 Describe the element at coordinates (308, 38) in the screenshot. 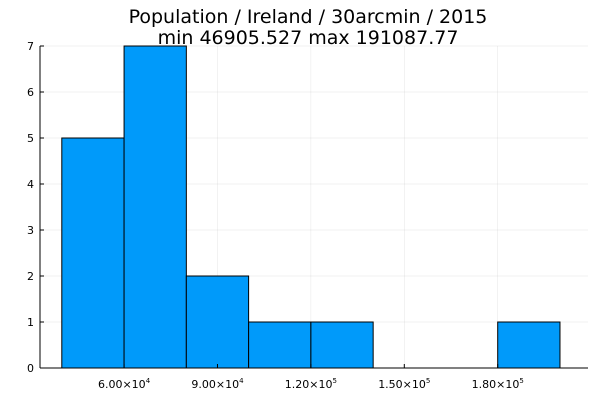

I see `chart-subtitle: min 46905.527 max 191087.77` at that location.